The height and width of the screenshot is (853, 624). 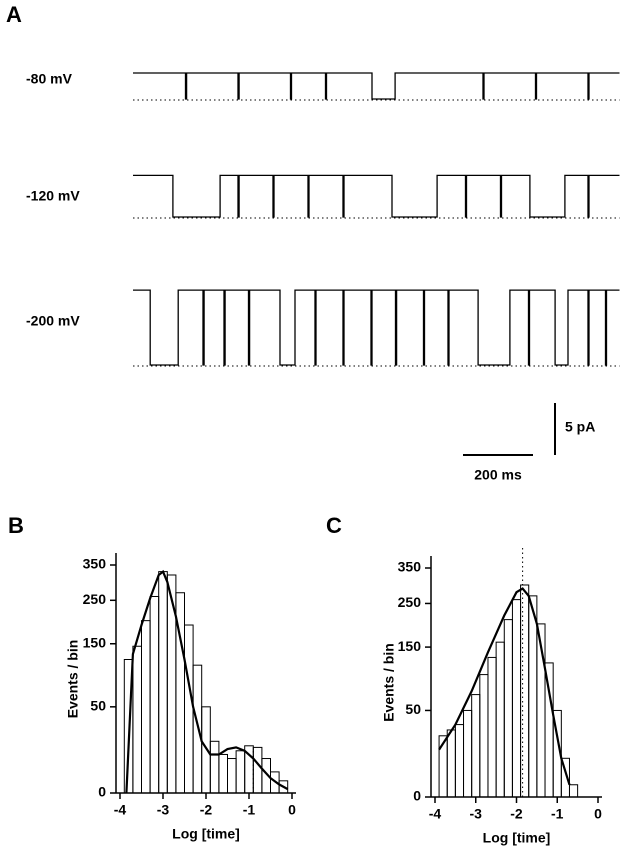 I want to click on trace-label: -120 mV, so click(x=53, y=196).